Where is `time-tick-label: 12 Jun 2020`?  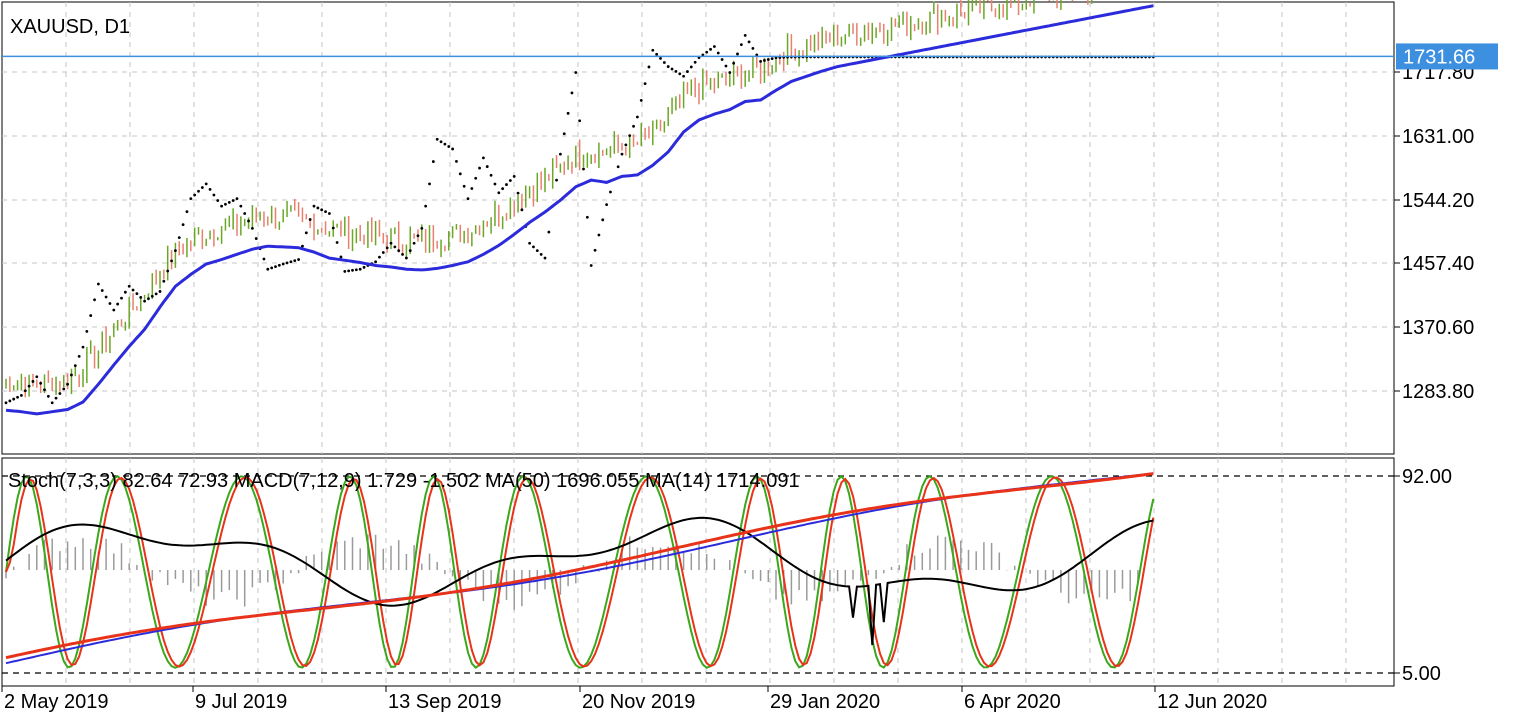
time-tick-label: 12 Jun 2020 is located at coordinates (1212, 702).